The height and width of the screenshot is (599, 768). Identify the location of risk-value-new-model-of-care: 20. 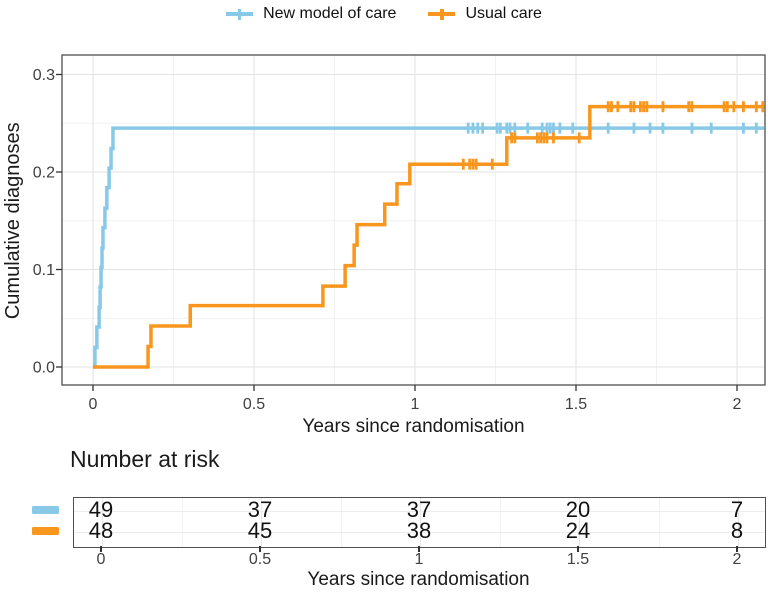
(578, 509).